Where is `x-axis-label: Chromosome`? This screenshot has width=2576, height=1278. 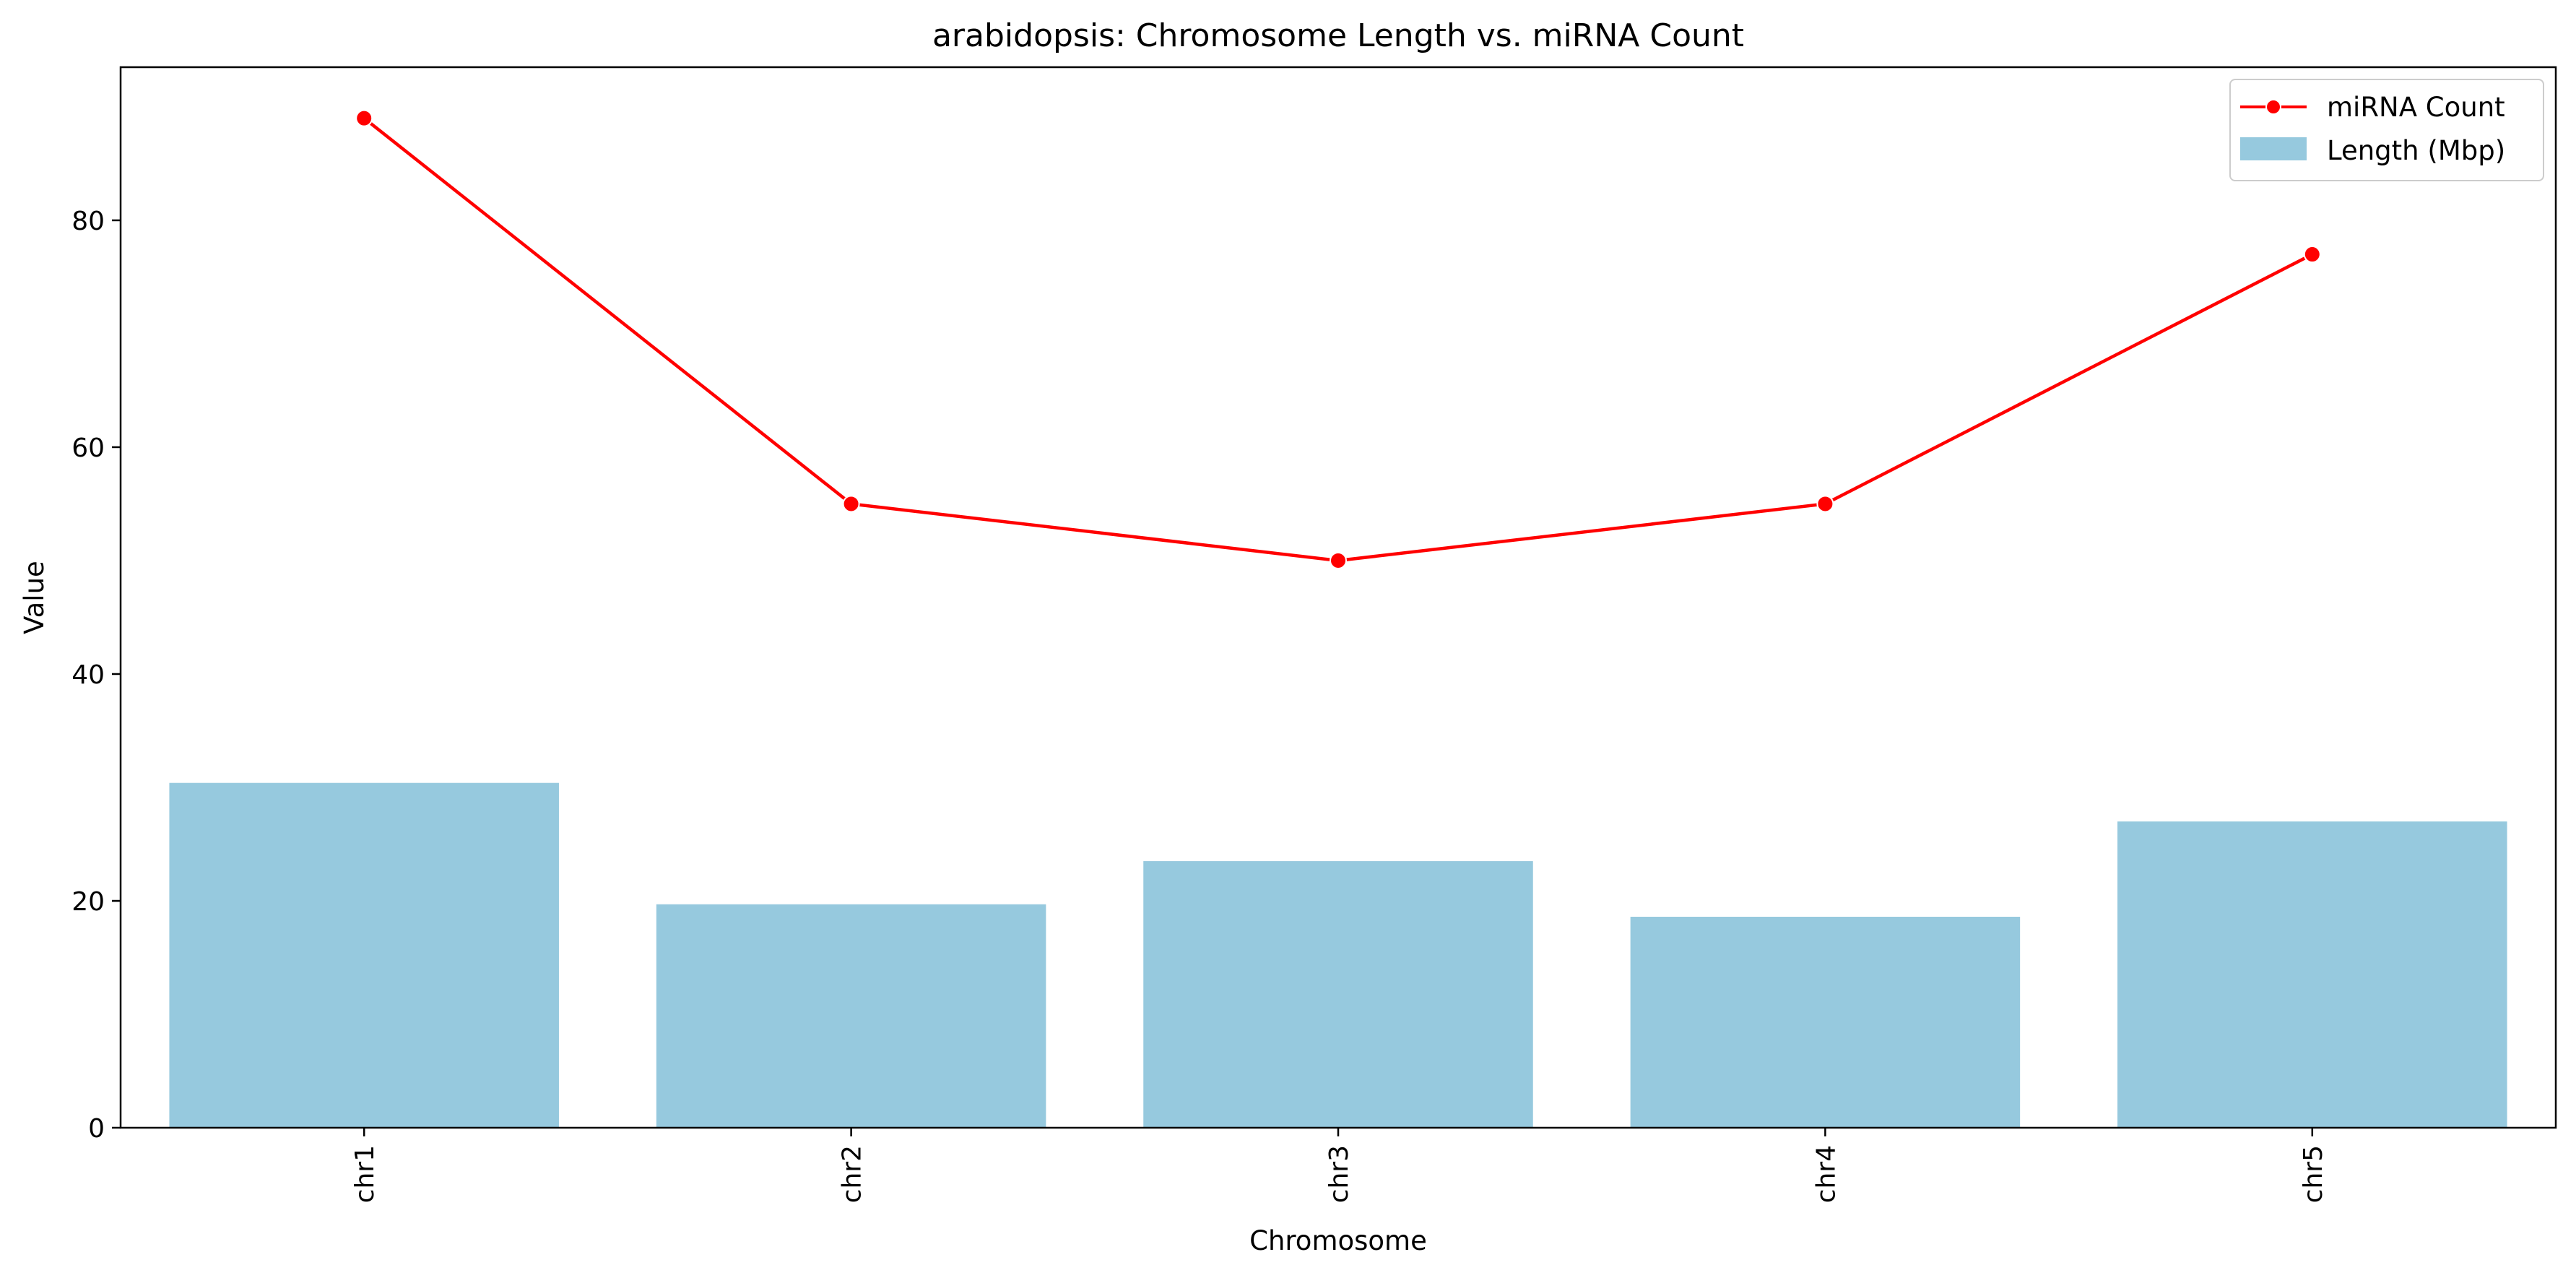
x-axis-label: Chromosome is located at coordinates (1338, 1240).